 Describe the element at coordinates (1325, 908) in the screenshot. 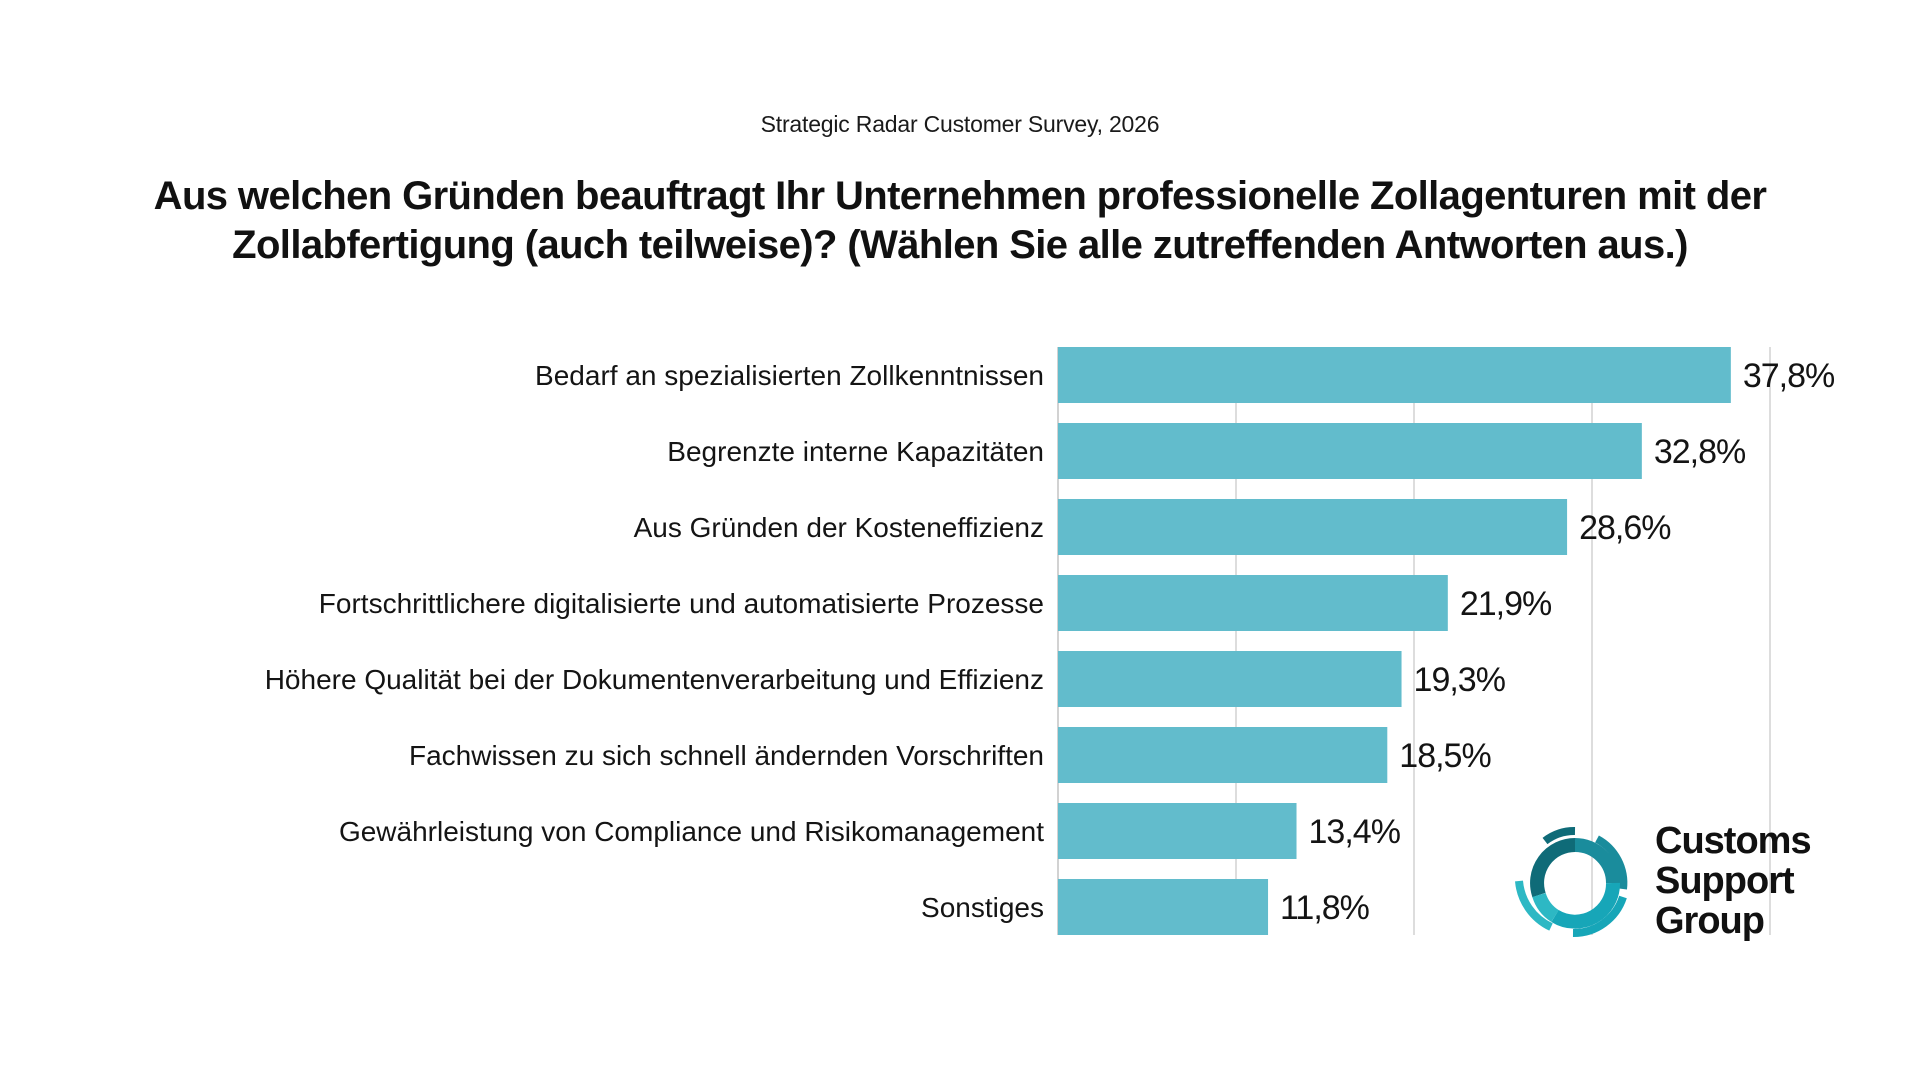

I see `value-label: 11,8%` at that location.